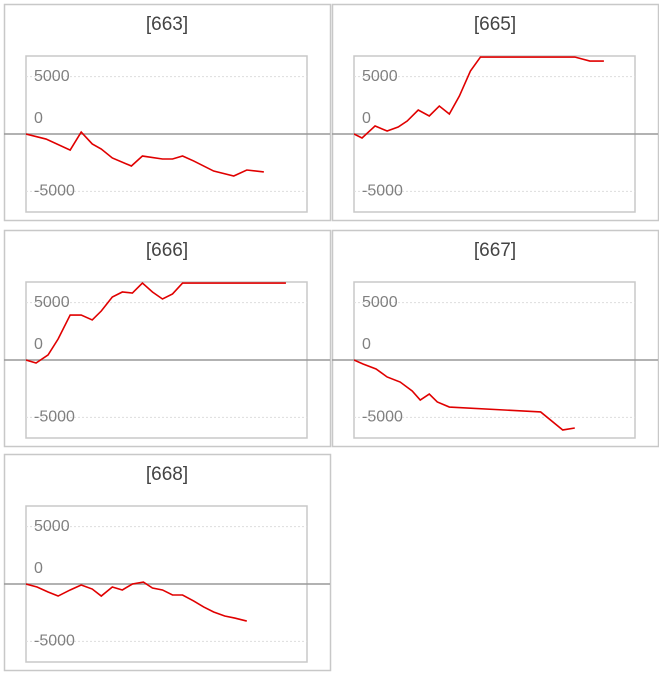  I want to click on chart-title: [665], so click(495, 24).